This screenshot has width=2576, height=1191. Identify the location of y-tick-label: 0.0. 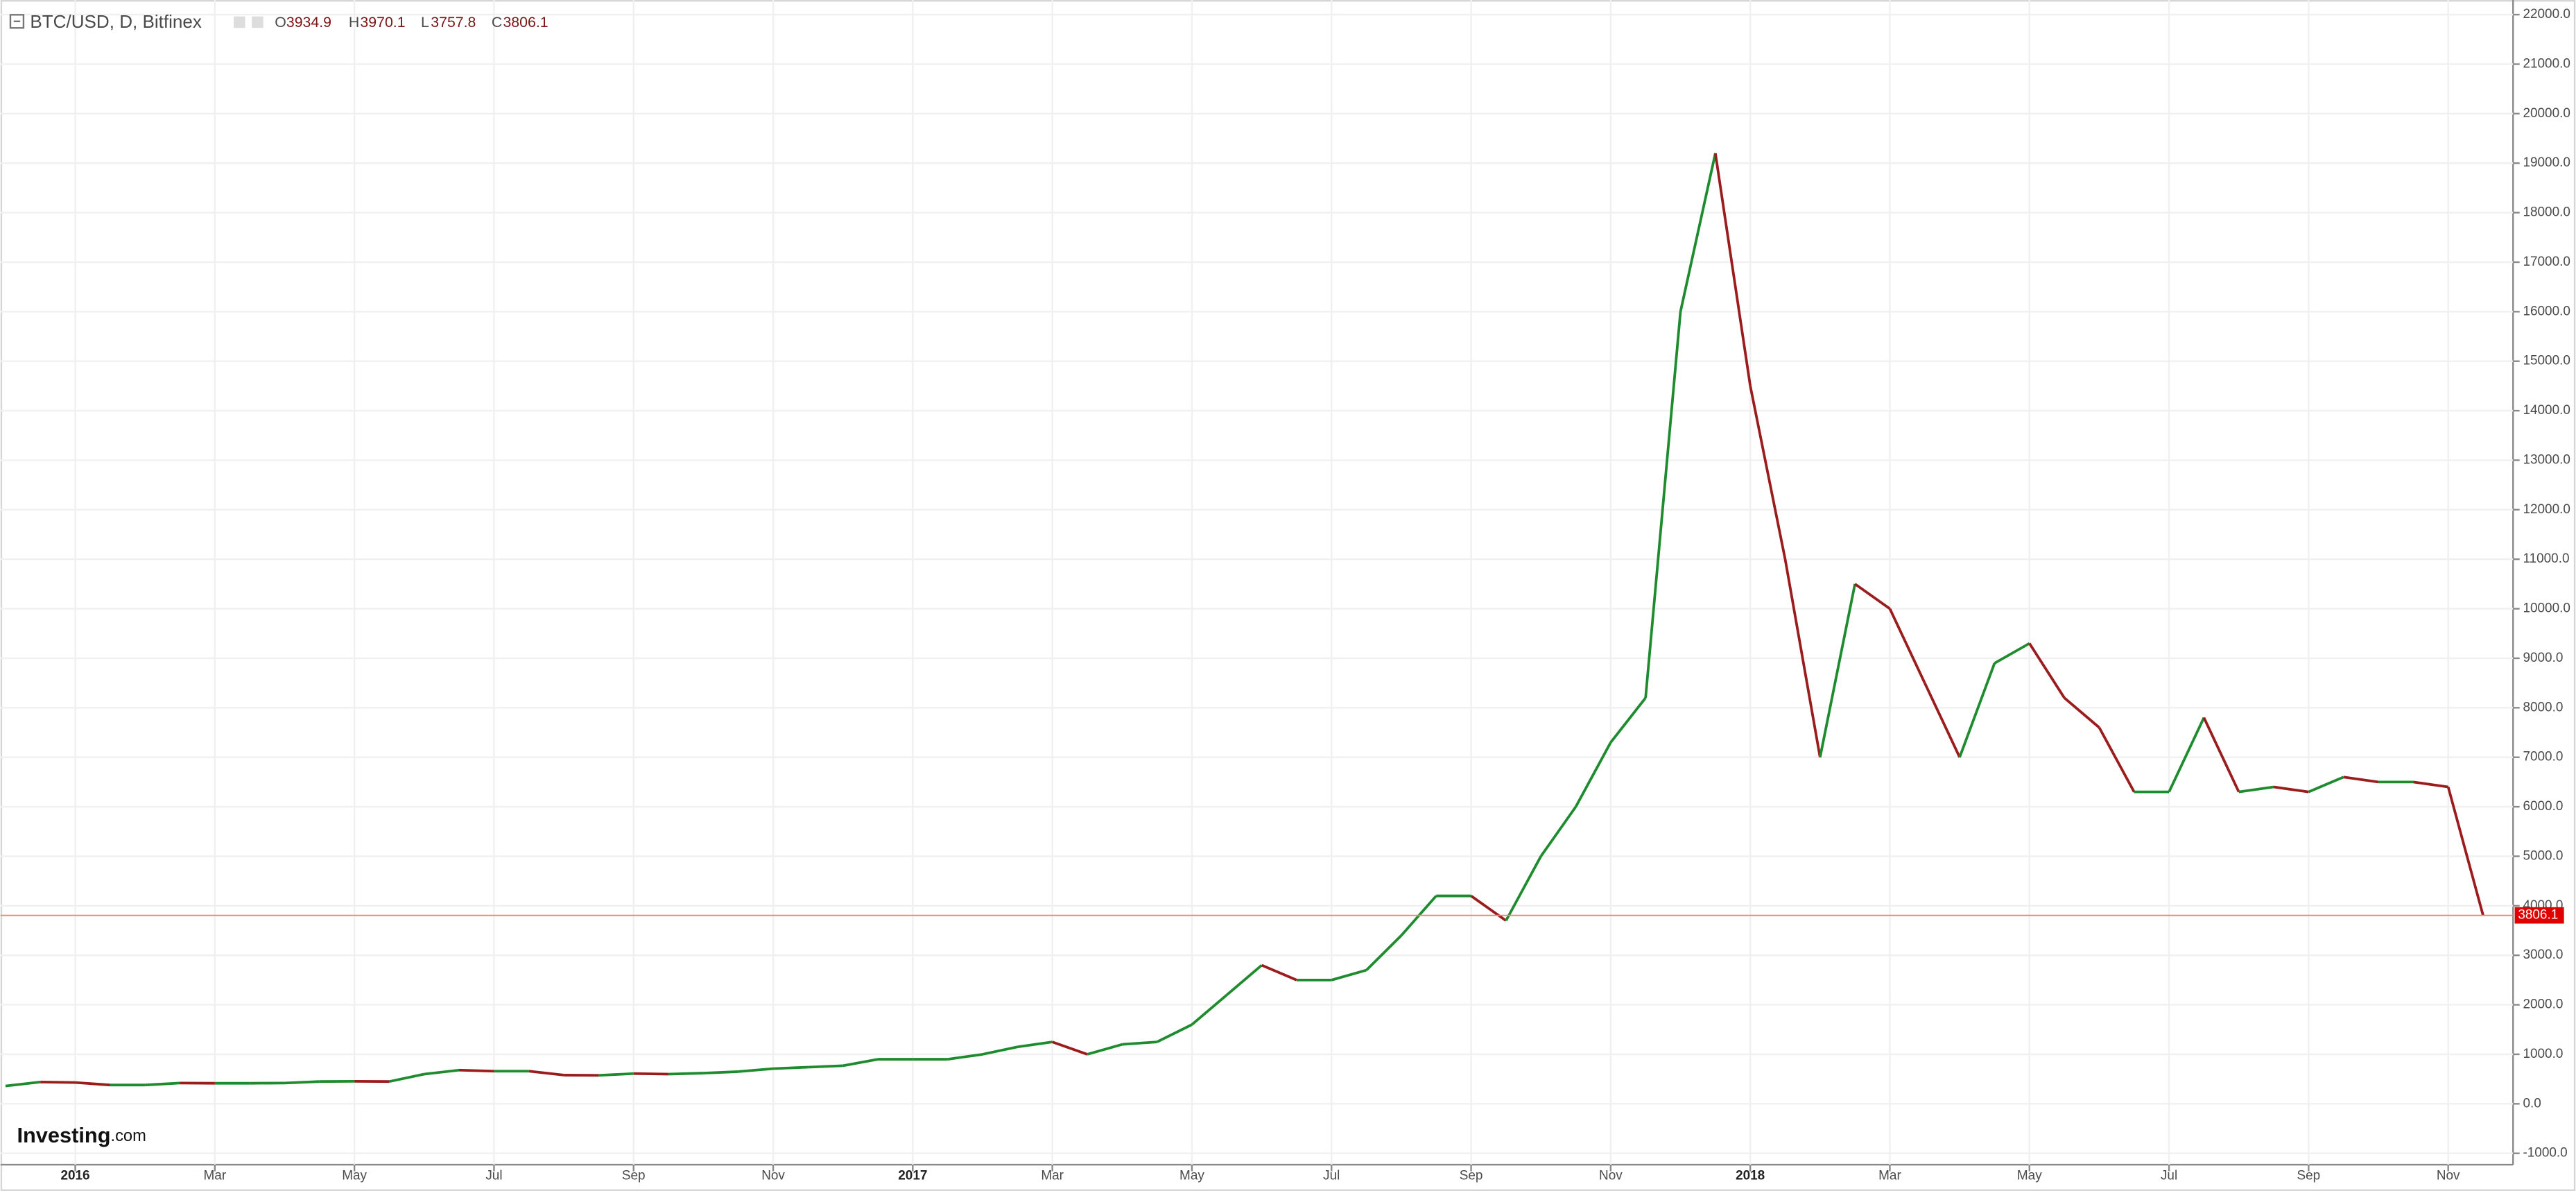
(2532, 1103).